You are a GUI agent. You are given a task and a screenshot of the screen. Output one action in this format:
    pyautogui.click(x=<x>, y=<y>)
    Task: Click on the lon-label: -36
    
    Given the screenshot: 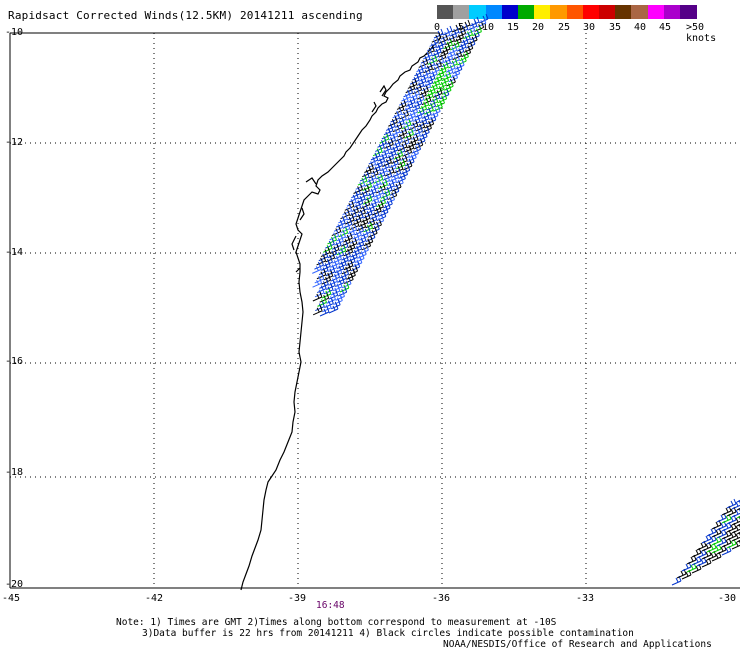 What is the action you would take?
    pyautogui.click(x=441, y=598)
    